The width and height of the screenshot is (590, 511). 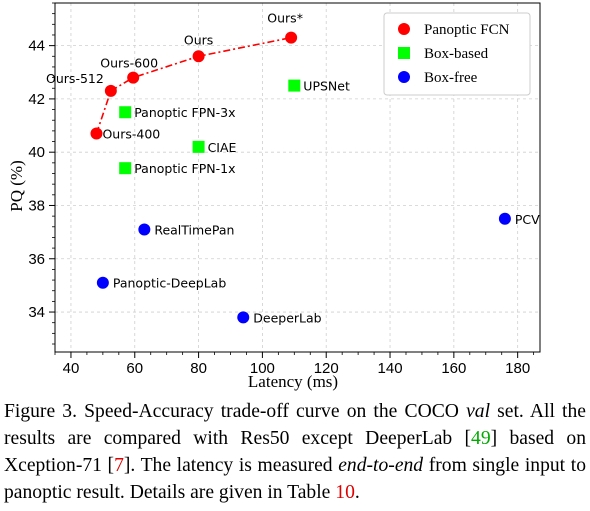 I want to click on x-tick-label: 80, so click(x=198, y=368).